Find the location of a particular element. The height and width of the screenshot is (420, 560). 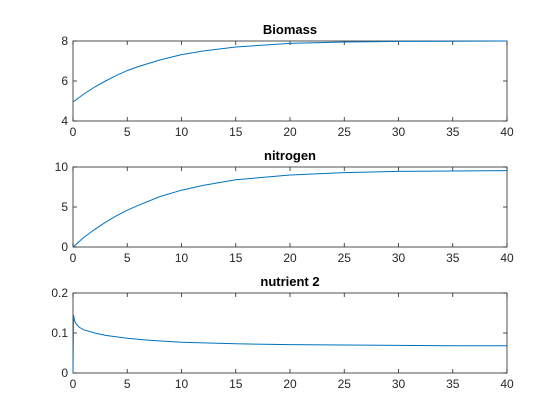

chart-title: Biomass is located at coordinates (290, 29).